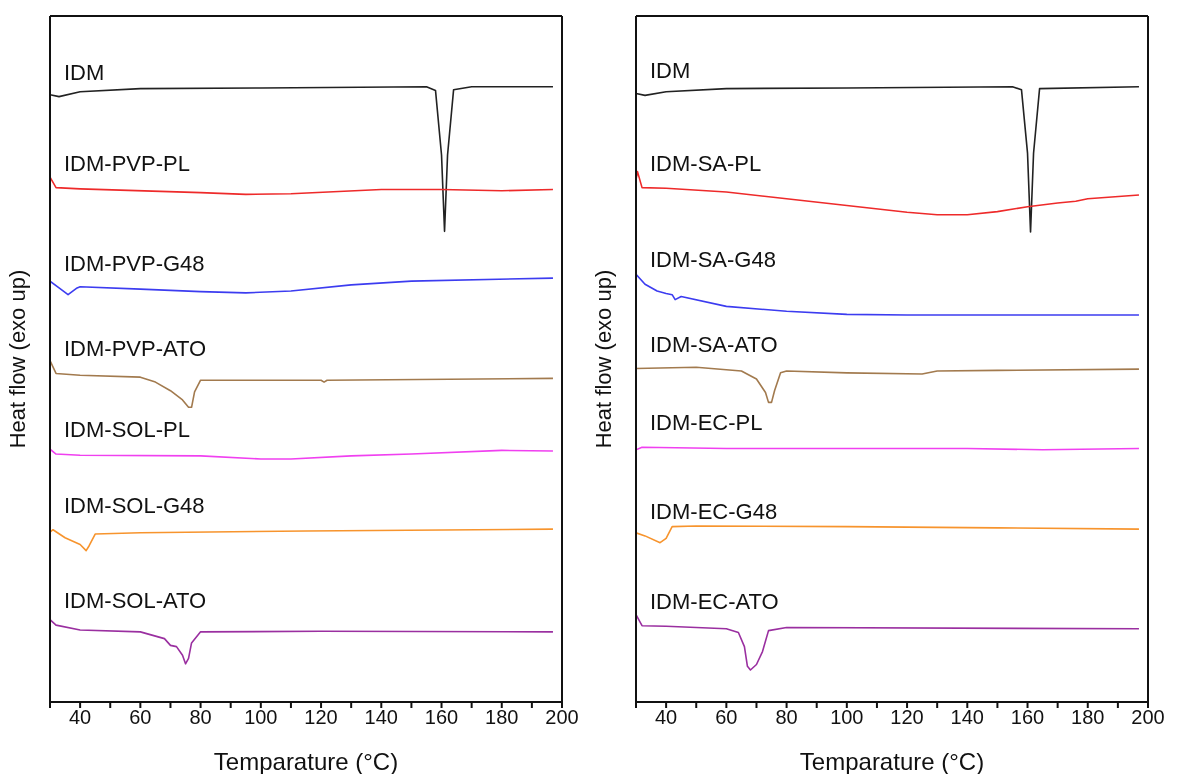  I want to click on series-label: IDM-SA-G48, so click(713, 260).